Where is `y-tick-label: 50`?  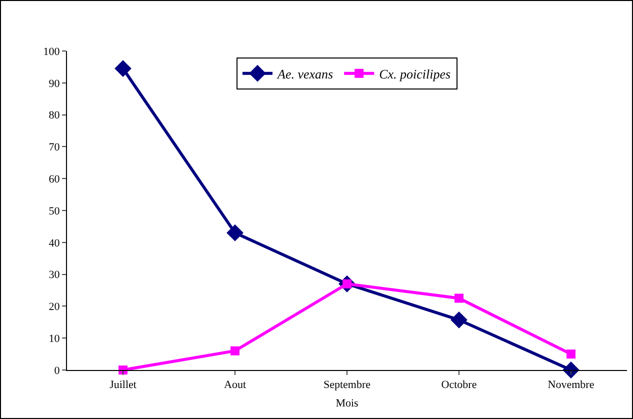
y-tick-label: 50 is located at coordinates (54, 211).